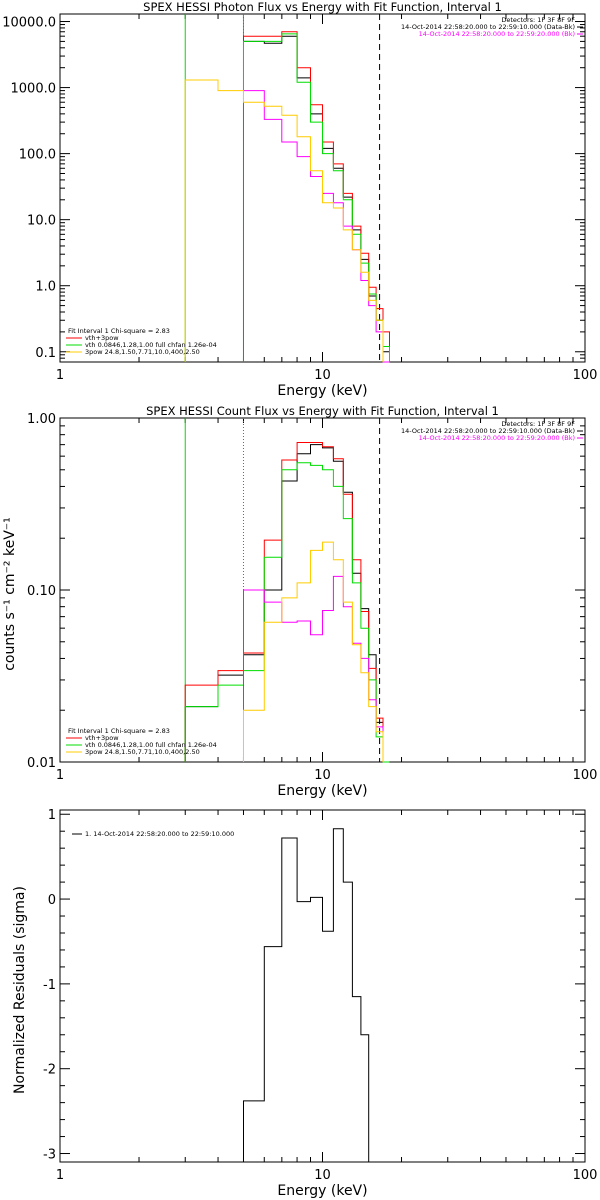 The image size is (600, 1200). What do you see at coordinates (41, 591) in the screenshot?
I see `y-tick-label: 0.10` at bounding box center [41, 591].